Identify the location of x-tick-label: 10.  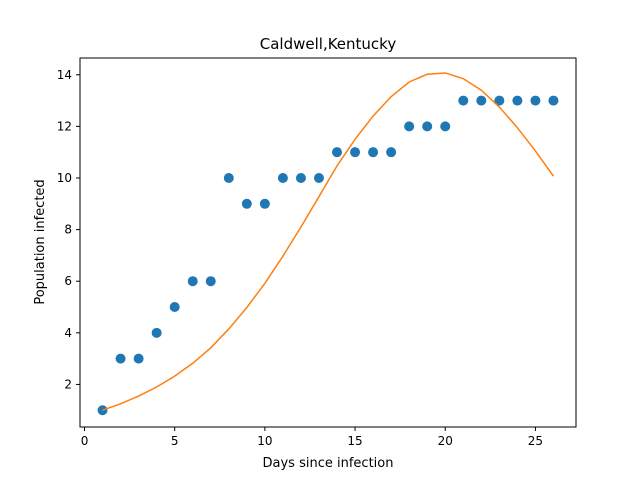
(264, 441).